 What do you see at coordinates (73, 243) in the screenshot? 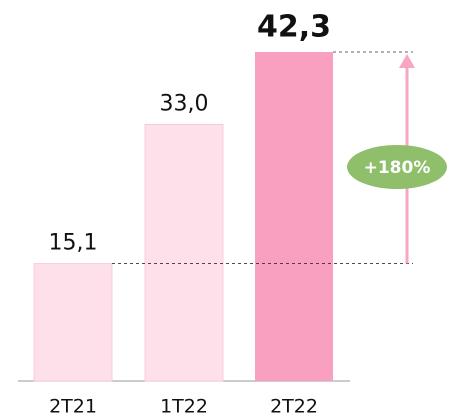
I see `value-label: 15,1` at bounding box center [73, 243].